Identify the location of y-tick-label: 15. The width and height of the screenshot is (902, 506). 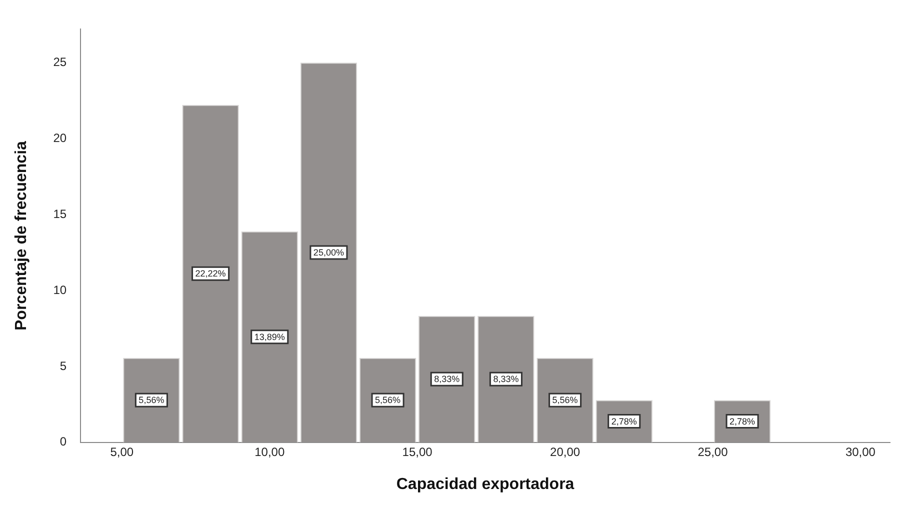
(60, 213).